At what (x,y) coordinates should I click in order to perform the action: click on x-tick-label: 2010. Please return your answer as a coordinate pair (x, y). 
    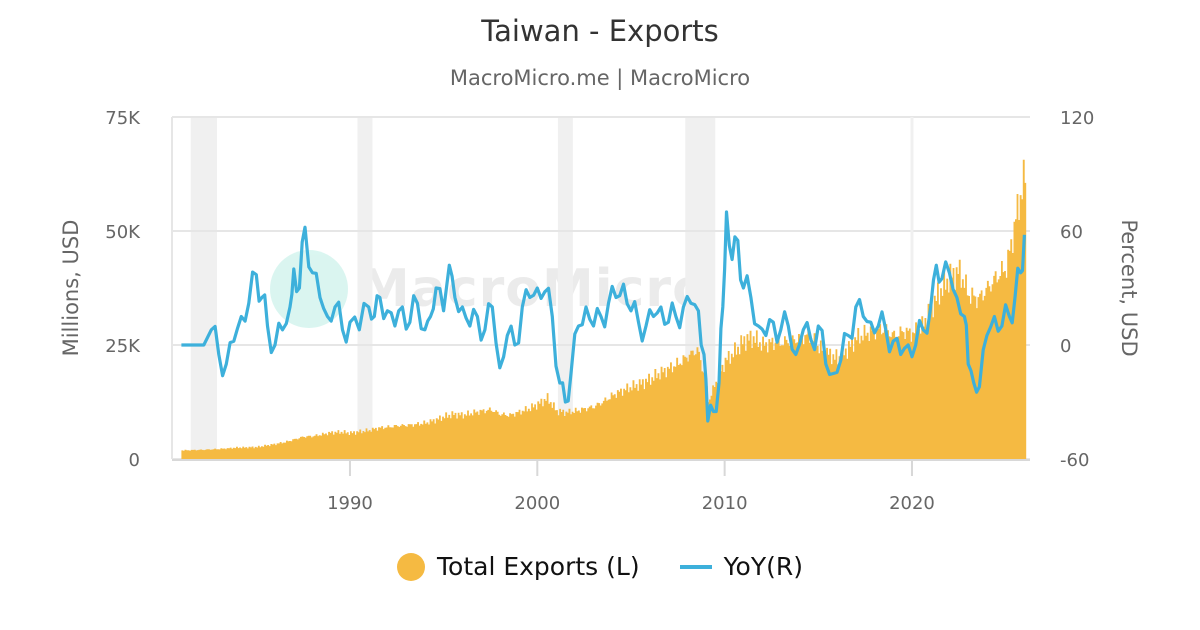
    Looking at the image, I should click on (725, 503).